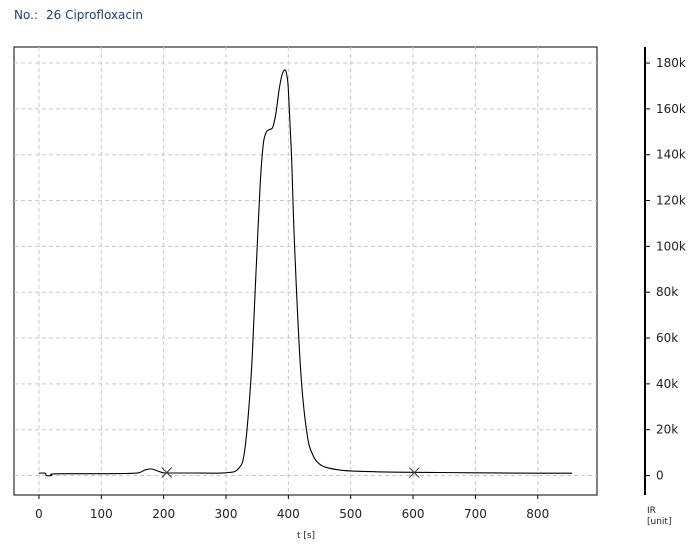 The width and height of the screenshot is (692, 549). Describe the element at coordinates (671, 201) in the screenshot. I see `y-tick-label: 120k` at that location.